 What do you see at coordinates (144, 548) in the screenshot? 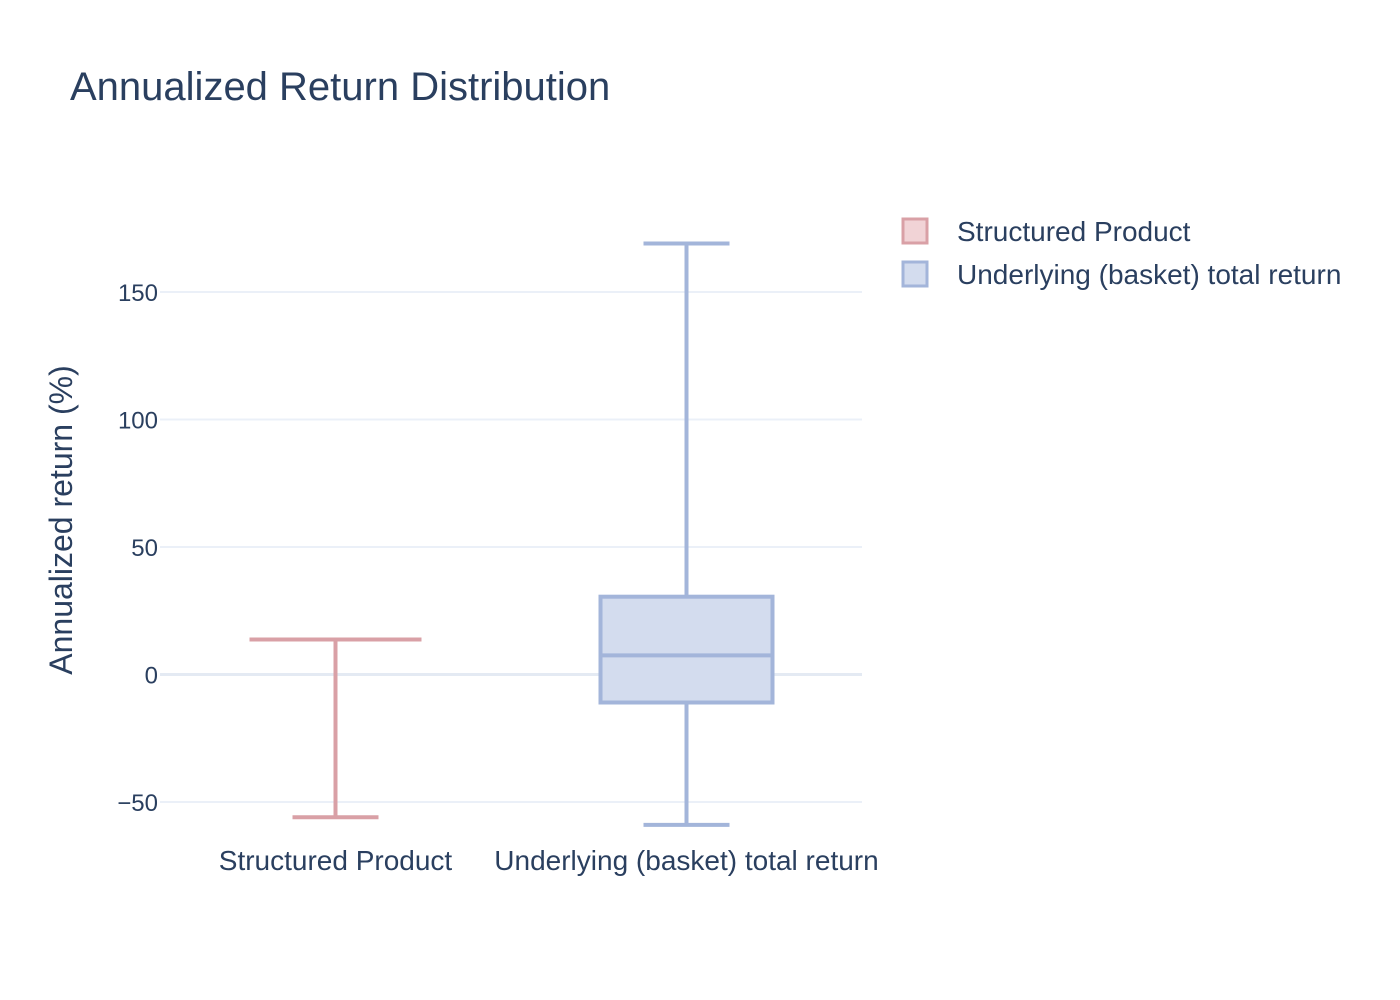
I see `y-tick-label: 50` at bounding box center [144, 548].